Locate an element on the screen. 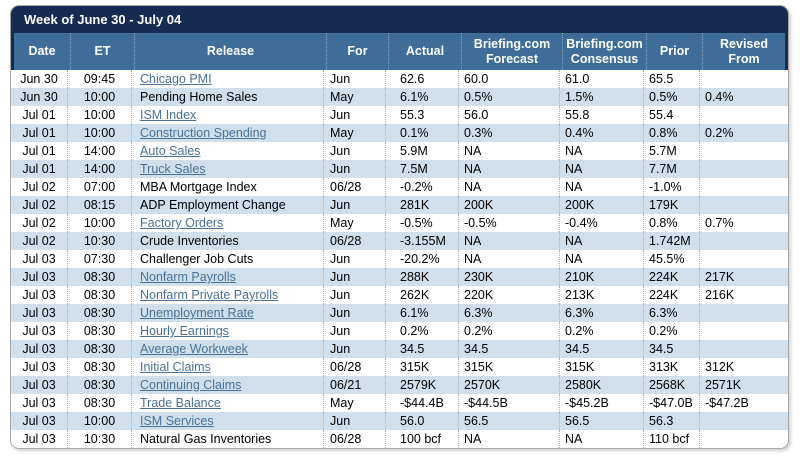 This screenshot has width=800, height=475. et-cell: 10:00 is located at coordinates (100, 421).